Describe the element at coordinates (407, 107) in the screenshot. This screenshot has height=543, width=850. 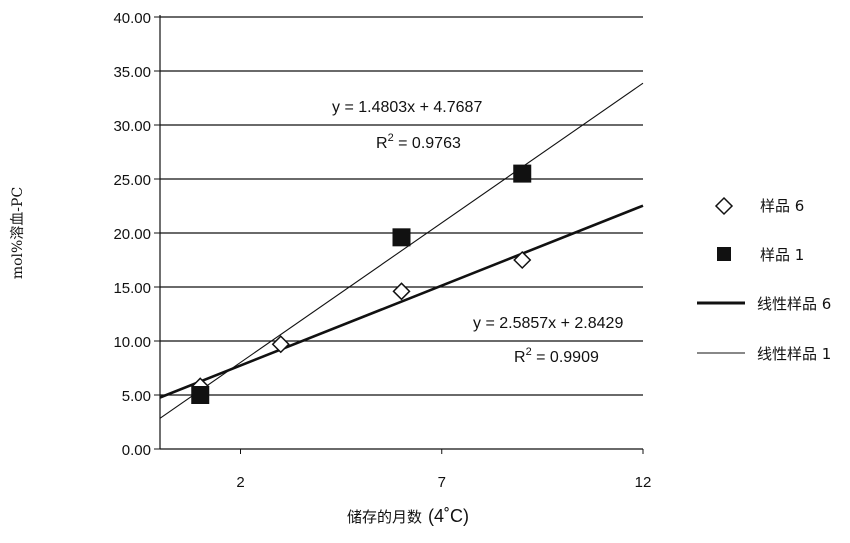
I see `equation-sample-1: y = 1.4803x + 4.7687` at that location.